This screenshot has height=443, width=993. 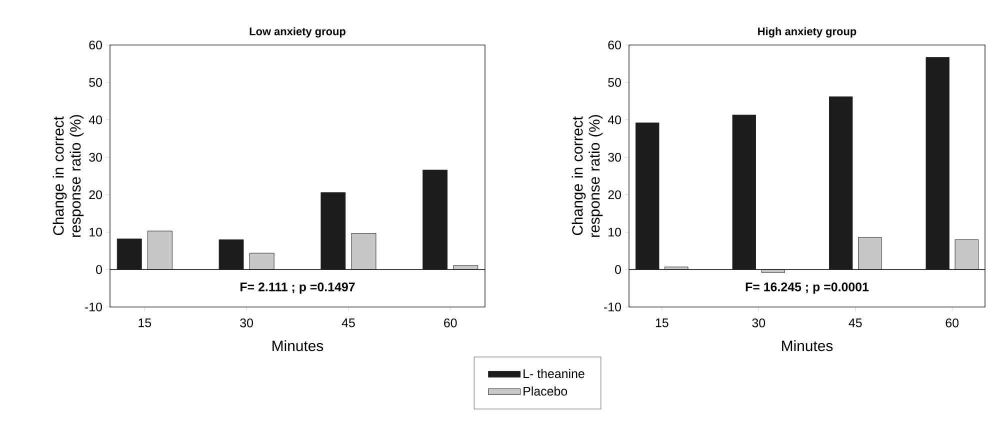 I want to click on annotation: F= 16.245 ; p =0.0001, so click(x=807, y=288).